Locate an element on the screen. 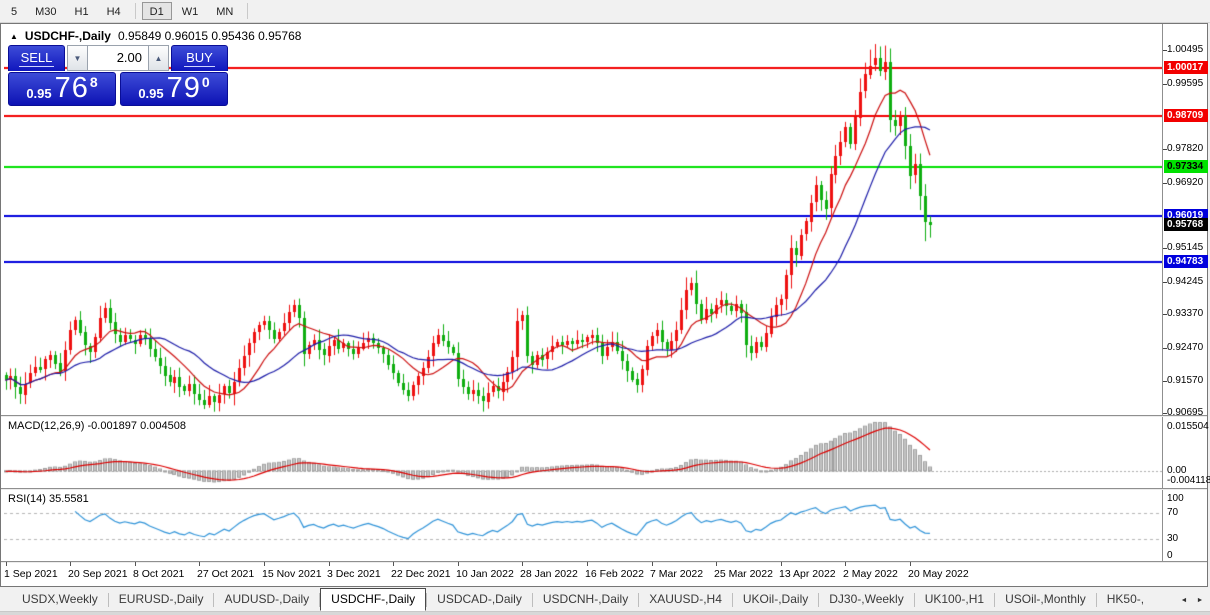 Image resolution: width=1210 pixels, height=615 pixels. time-axis-label: 13 Apr 2022 is located at coordinates (807, 574).